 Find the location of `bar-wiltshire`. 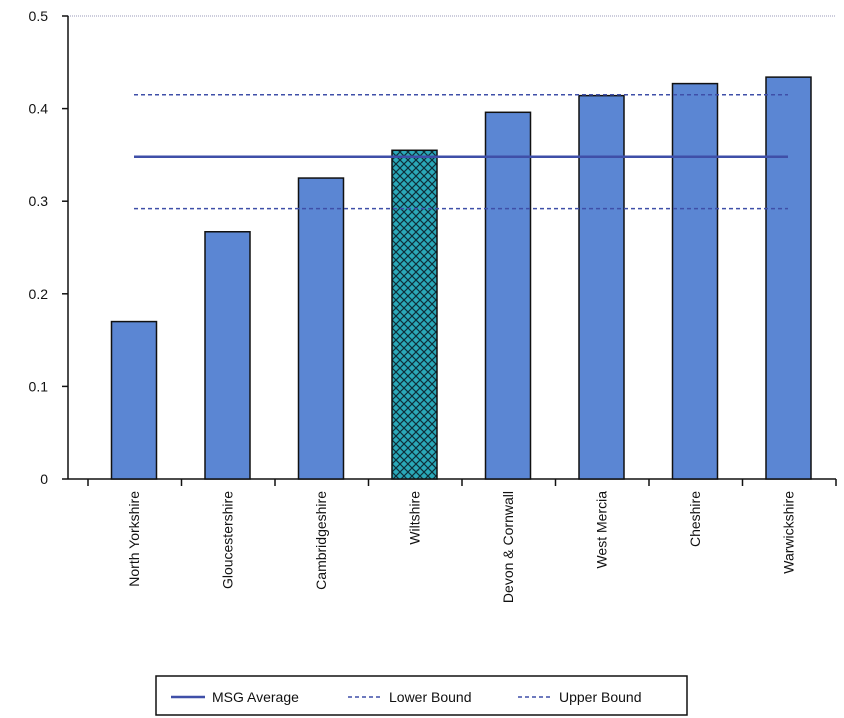

bar-wiltshire is located at coordinates (414, 314).